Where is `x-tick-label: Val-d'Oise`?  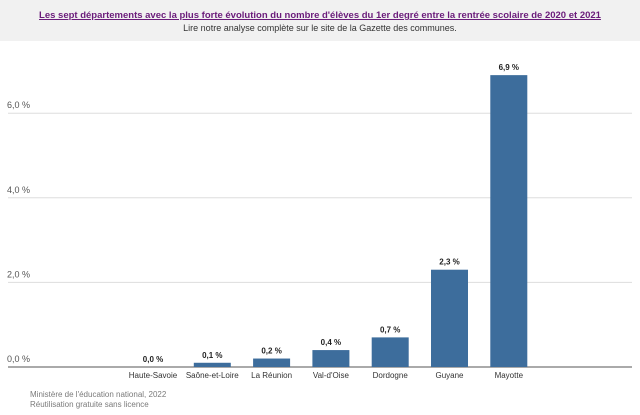 x-tick-label: Val-d'Oise is located at coordinates (331, 375).